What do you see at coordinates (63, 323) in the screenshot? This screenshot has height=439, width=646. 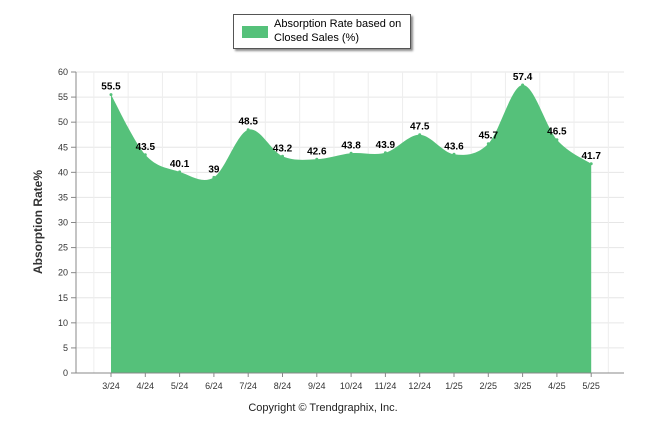 I see `y-tick-label: 10` at bounding box center [63, 323].